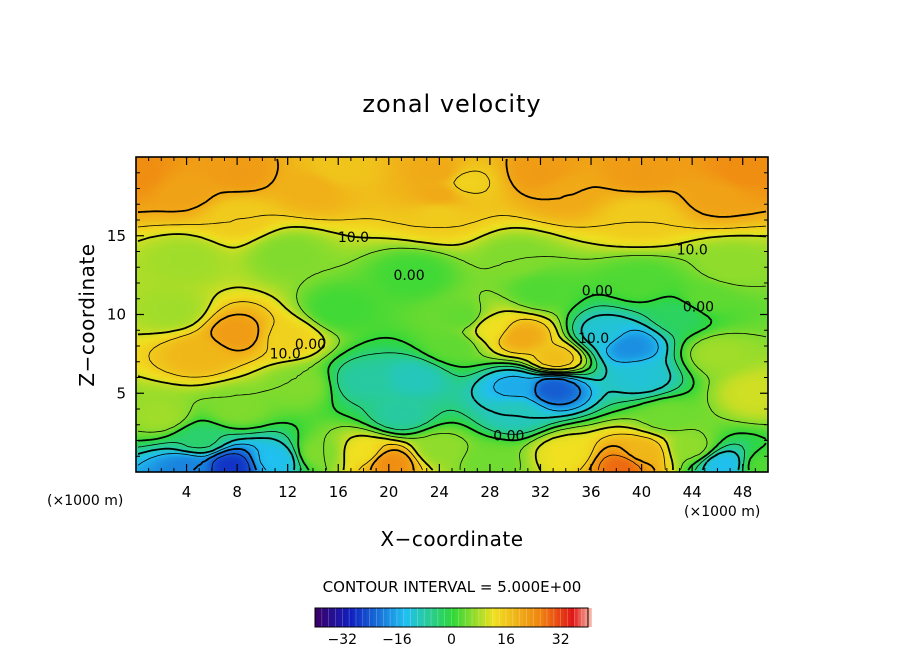 This screenshot has height=654, width=904. I want to click on x-tick-label: 36, so click(590, 492).